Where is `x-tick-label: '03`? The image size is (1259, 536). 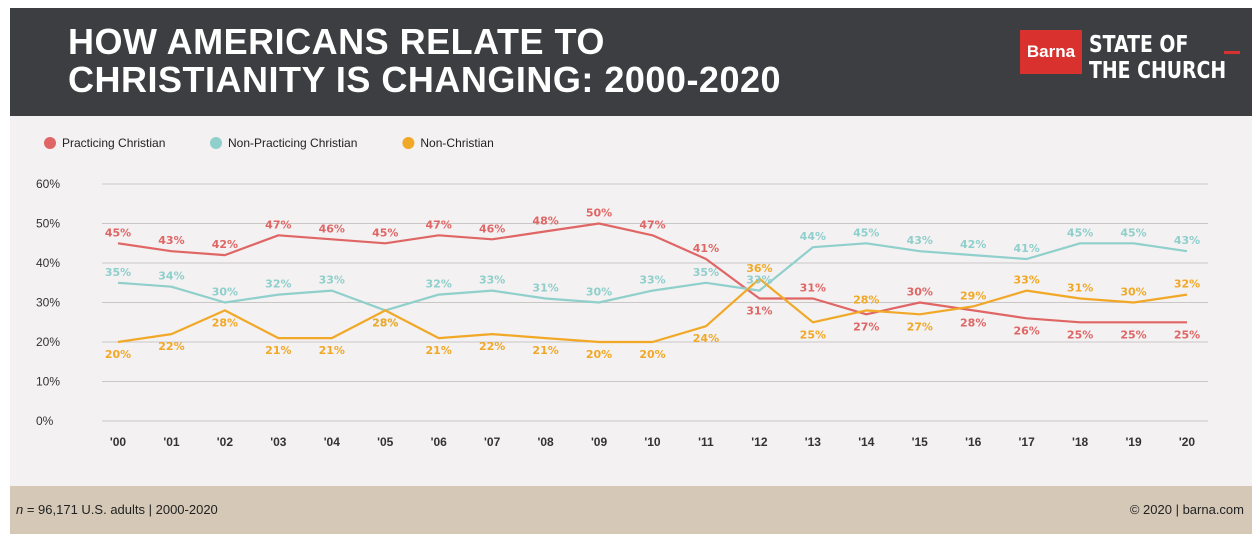 x-tick-label: '03 is located at coordinates (278, 442).